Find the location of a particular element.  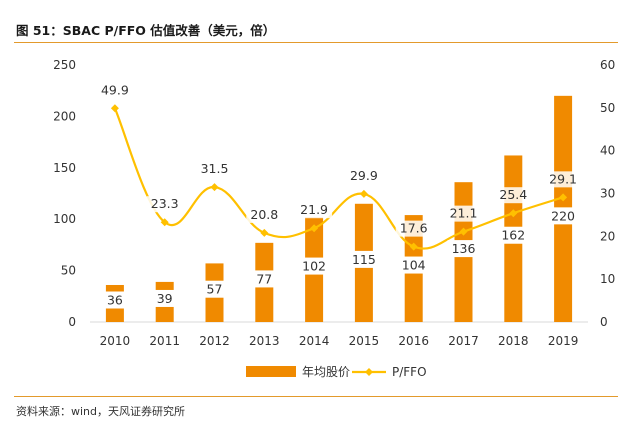

line-value-label: 21.9 is located at coordinates (314, 209).